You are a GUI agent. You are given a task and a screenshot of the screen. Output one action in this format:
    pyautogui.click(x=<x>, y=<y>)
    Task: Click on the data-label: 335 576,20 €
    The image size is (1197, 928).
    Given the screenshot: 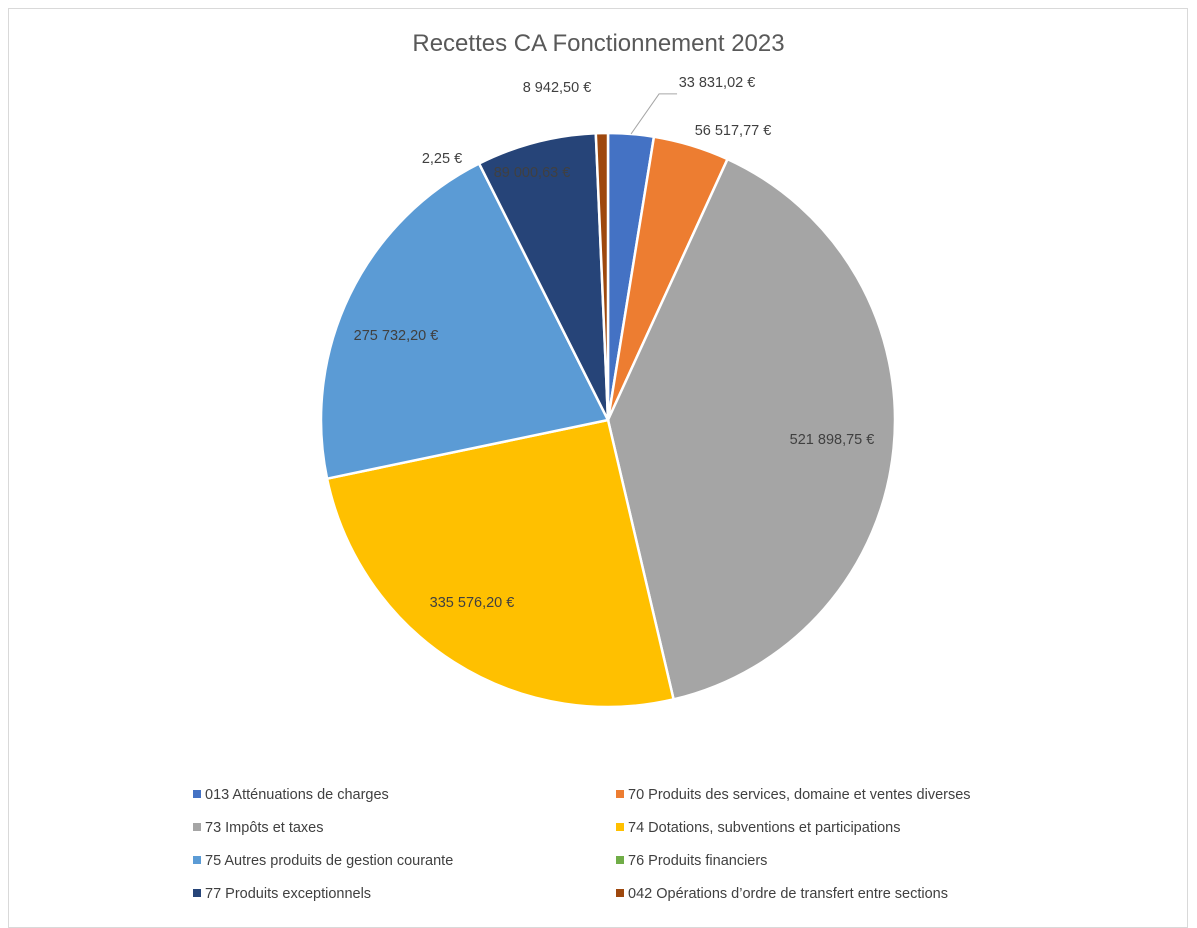 What is the action you would take?
    pyautogui.click(x=472, y=603)
    